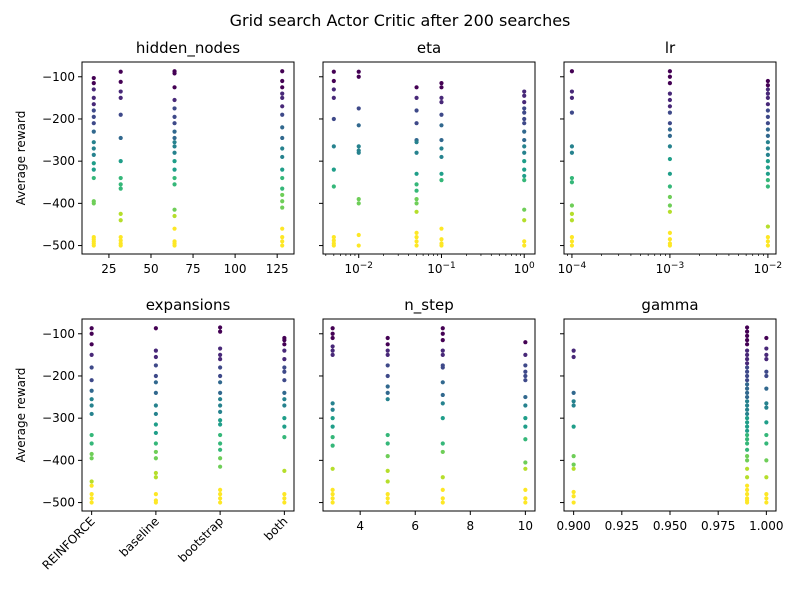 This screenshot has height=604, width=800. I want to click on x-tick-label: 100, so click(235, 269).